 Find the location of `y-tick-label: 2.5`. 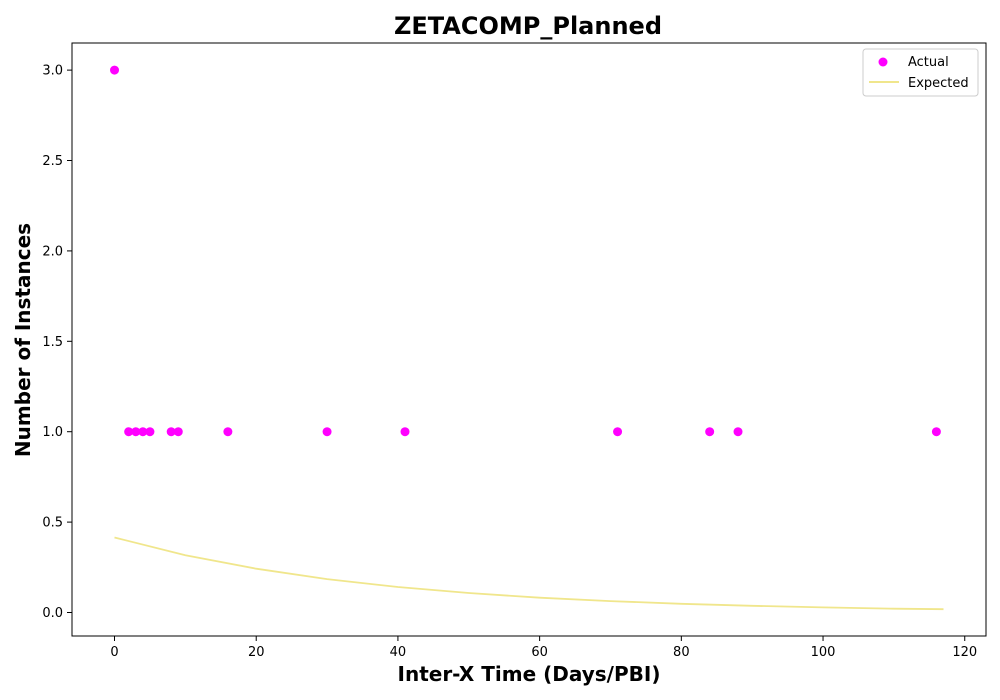

y-tick-label: 2.5 is located at coordinates (52, 161).